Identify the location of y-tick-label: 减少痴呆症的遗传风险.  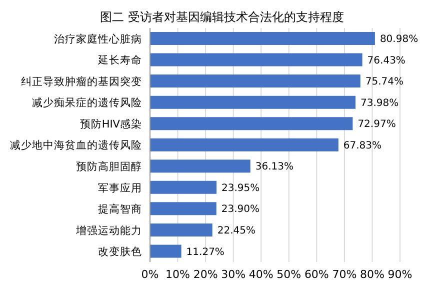
(87, 103).